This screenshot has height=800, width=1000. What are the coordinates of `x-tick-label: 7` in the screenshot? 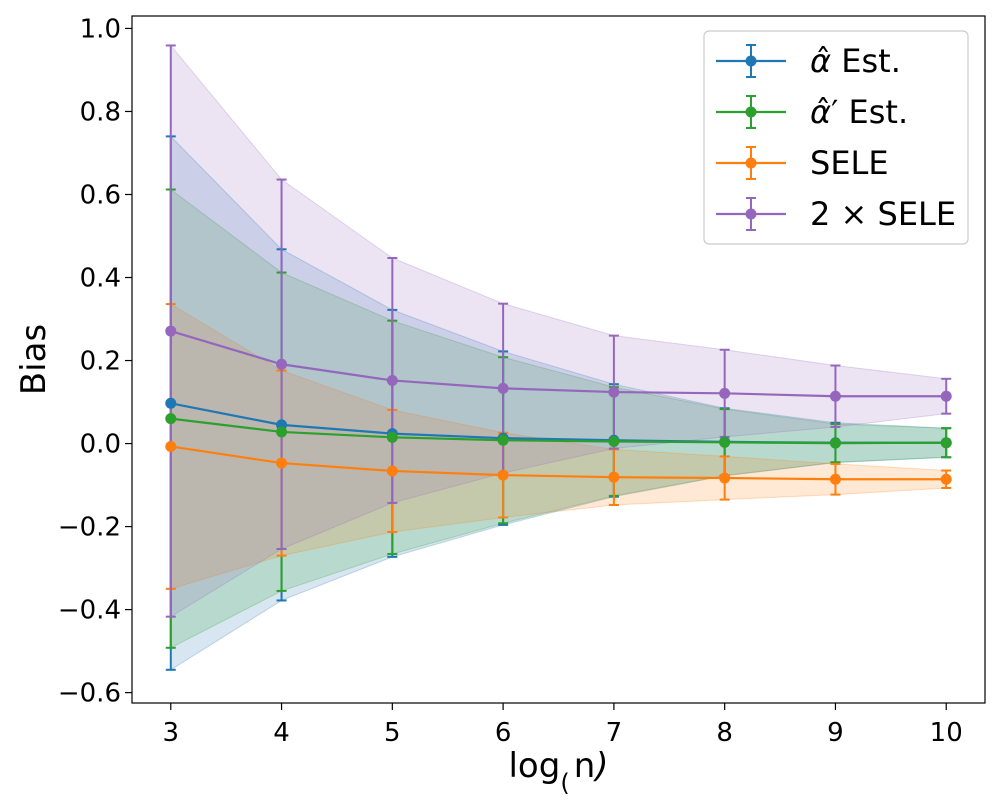 It's located at (614, 733).